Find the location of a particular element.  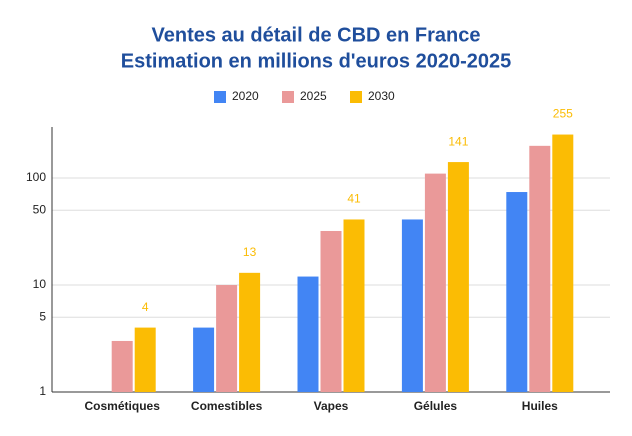

data-label: 141 is located at coordinates (458, 141).